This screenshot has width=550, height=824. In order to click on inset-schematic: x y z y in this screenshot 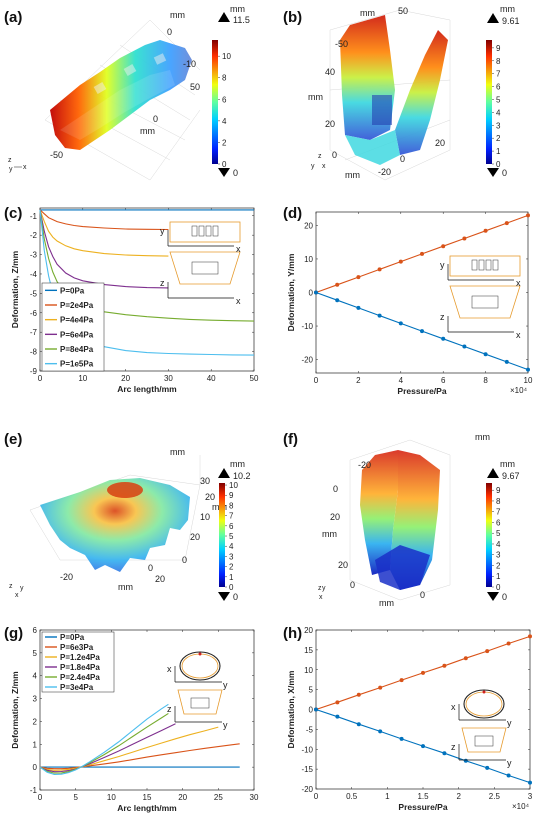, I will do `click(197, 690)`.